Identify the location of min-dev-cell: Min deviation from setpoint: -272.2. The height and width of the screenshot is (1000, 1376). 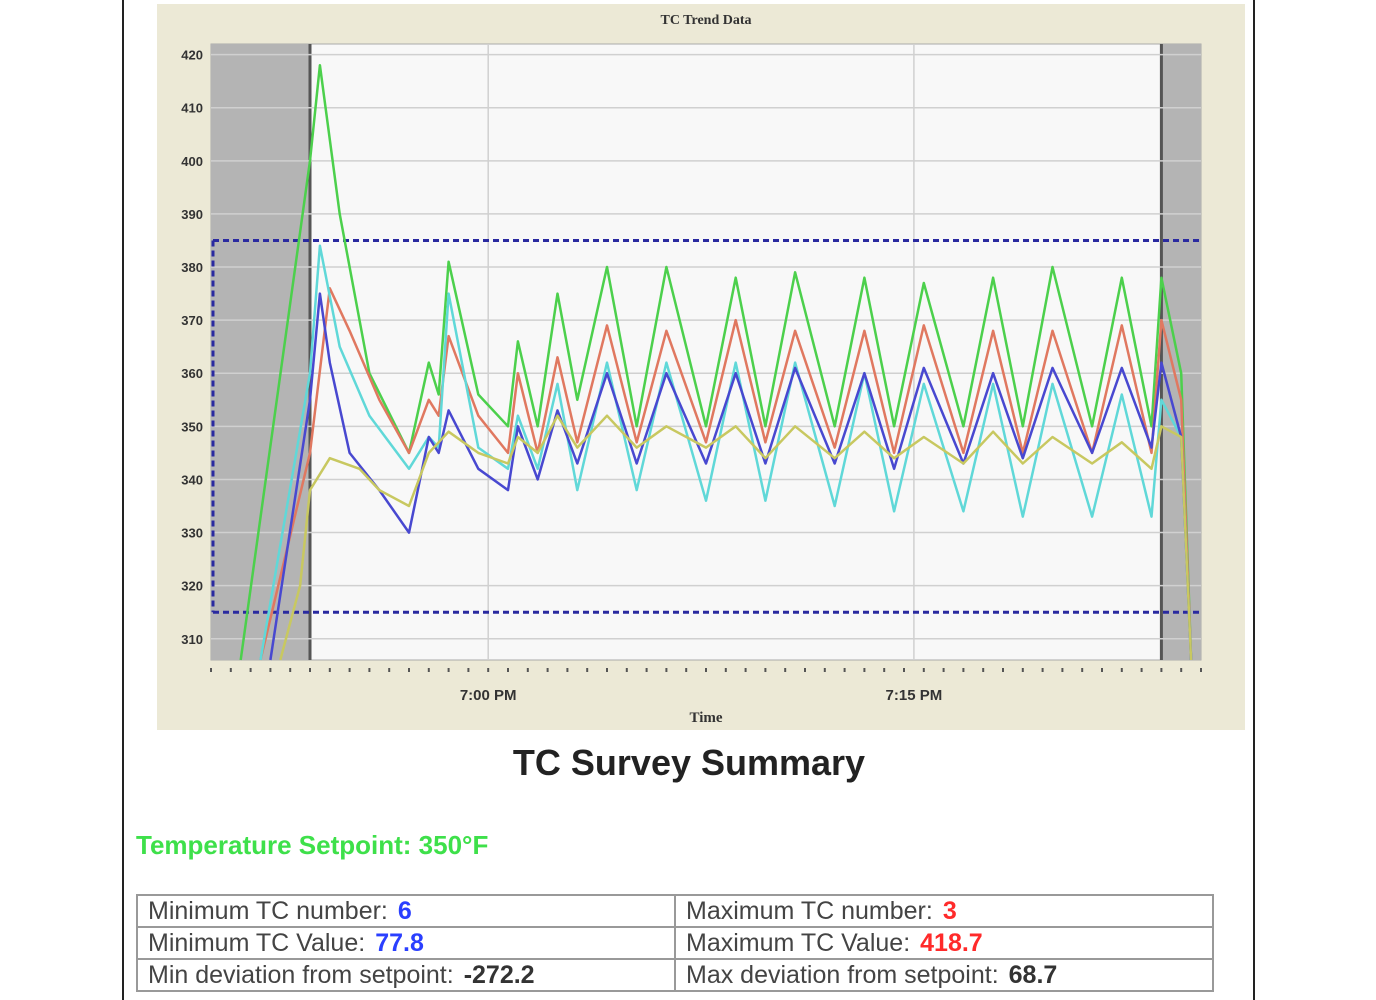
(406, 975).